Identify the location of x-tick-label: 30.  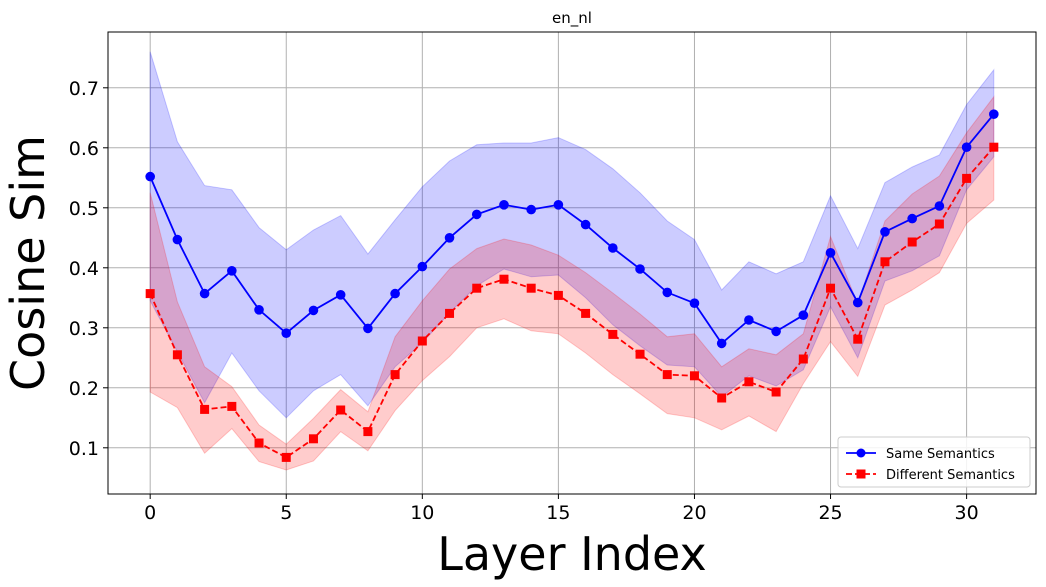
(967, 513).